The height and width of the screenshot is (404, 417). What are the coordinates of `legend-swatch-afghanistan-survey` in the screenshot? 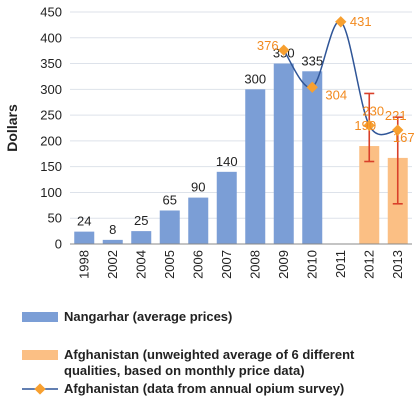 It's located at (40, 389).